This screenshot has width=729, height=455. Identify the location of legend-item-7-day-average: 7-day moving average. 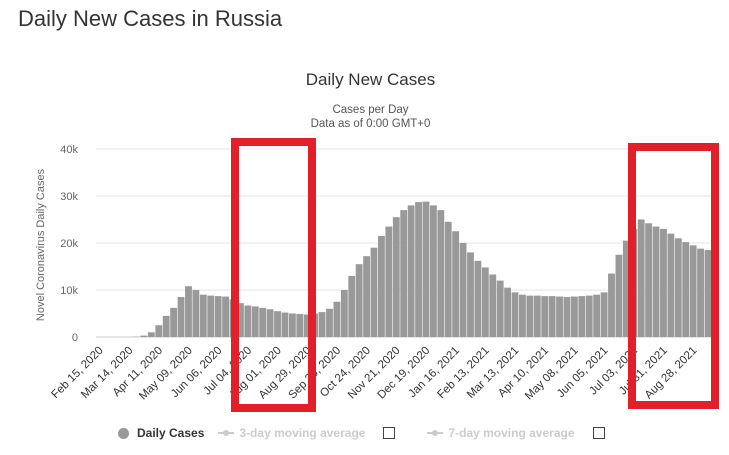
(524, 433).